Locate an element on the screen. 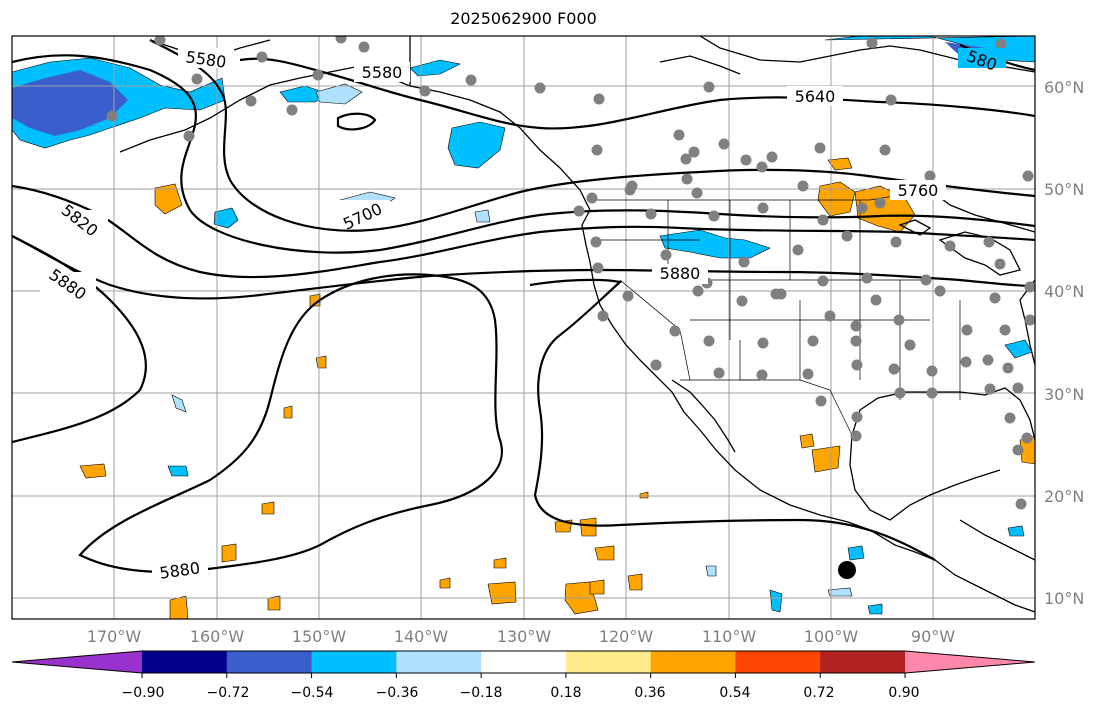 The height and width of the screenshot is (712, 1105). colorbar is located at coordinates (523, 664).